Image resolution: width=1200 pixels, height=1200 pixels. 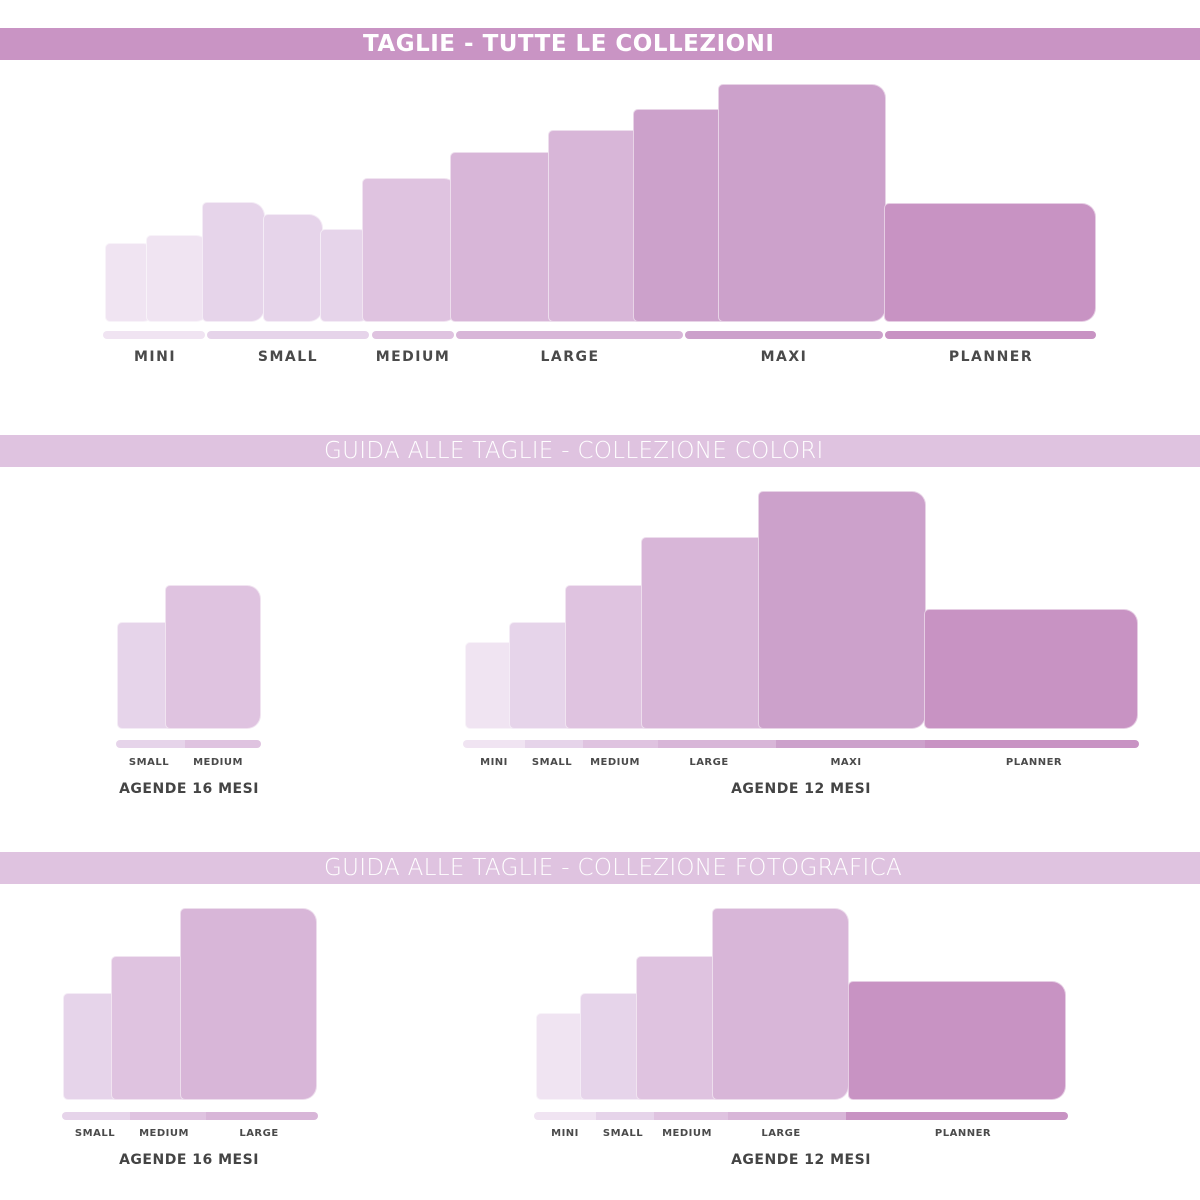 What do you see at coordinates (574, 451) in the screenshot?
I see `header-title: GUIDA ALLE TAGLIE - COLLEZIONE COLORI` at bounding box center [574, 451].